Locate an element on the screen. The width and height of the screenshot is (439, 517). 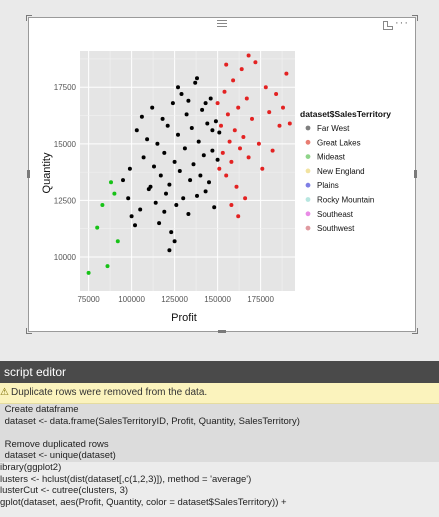
resize-handle-bottom-left-v is located at coordinates (26, 331).